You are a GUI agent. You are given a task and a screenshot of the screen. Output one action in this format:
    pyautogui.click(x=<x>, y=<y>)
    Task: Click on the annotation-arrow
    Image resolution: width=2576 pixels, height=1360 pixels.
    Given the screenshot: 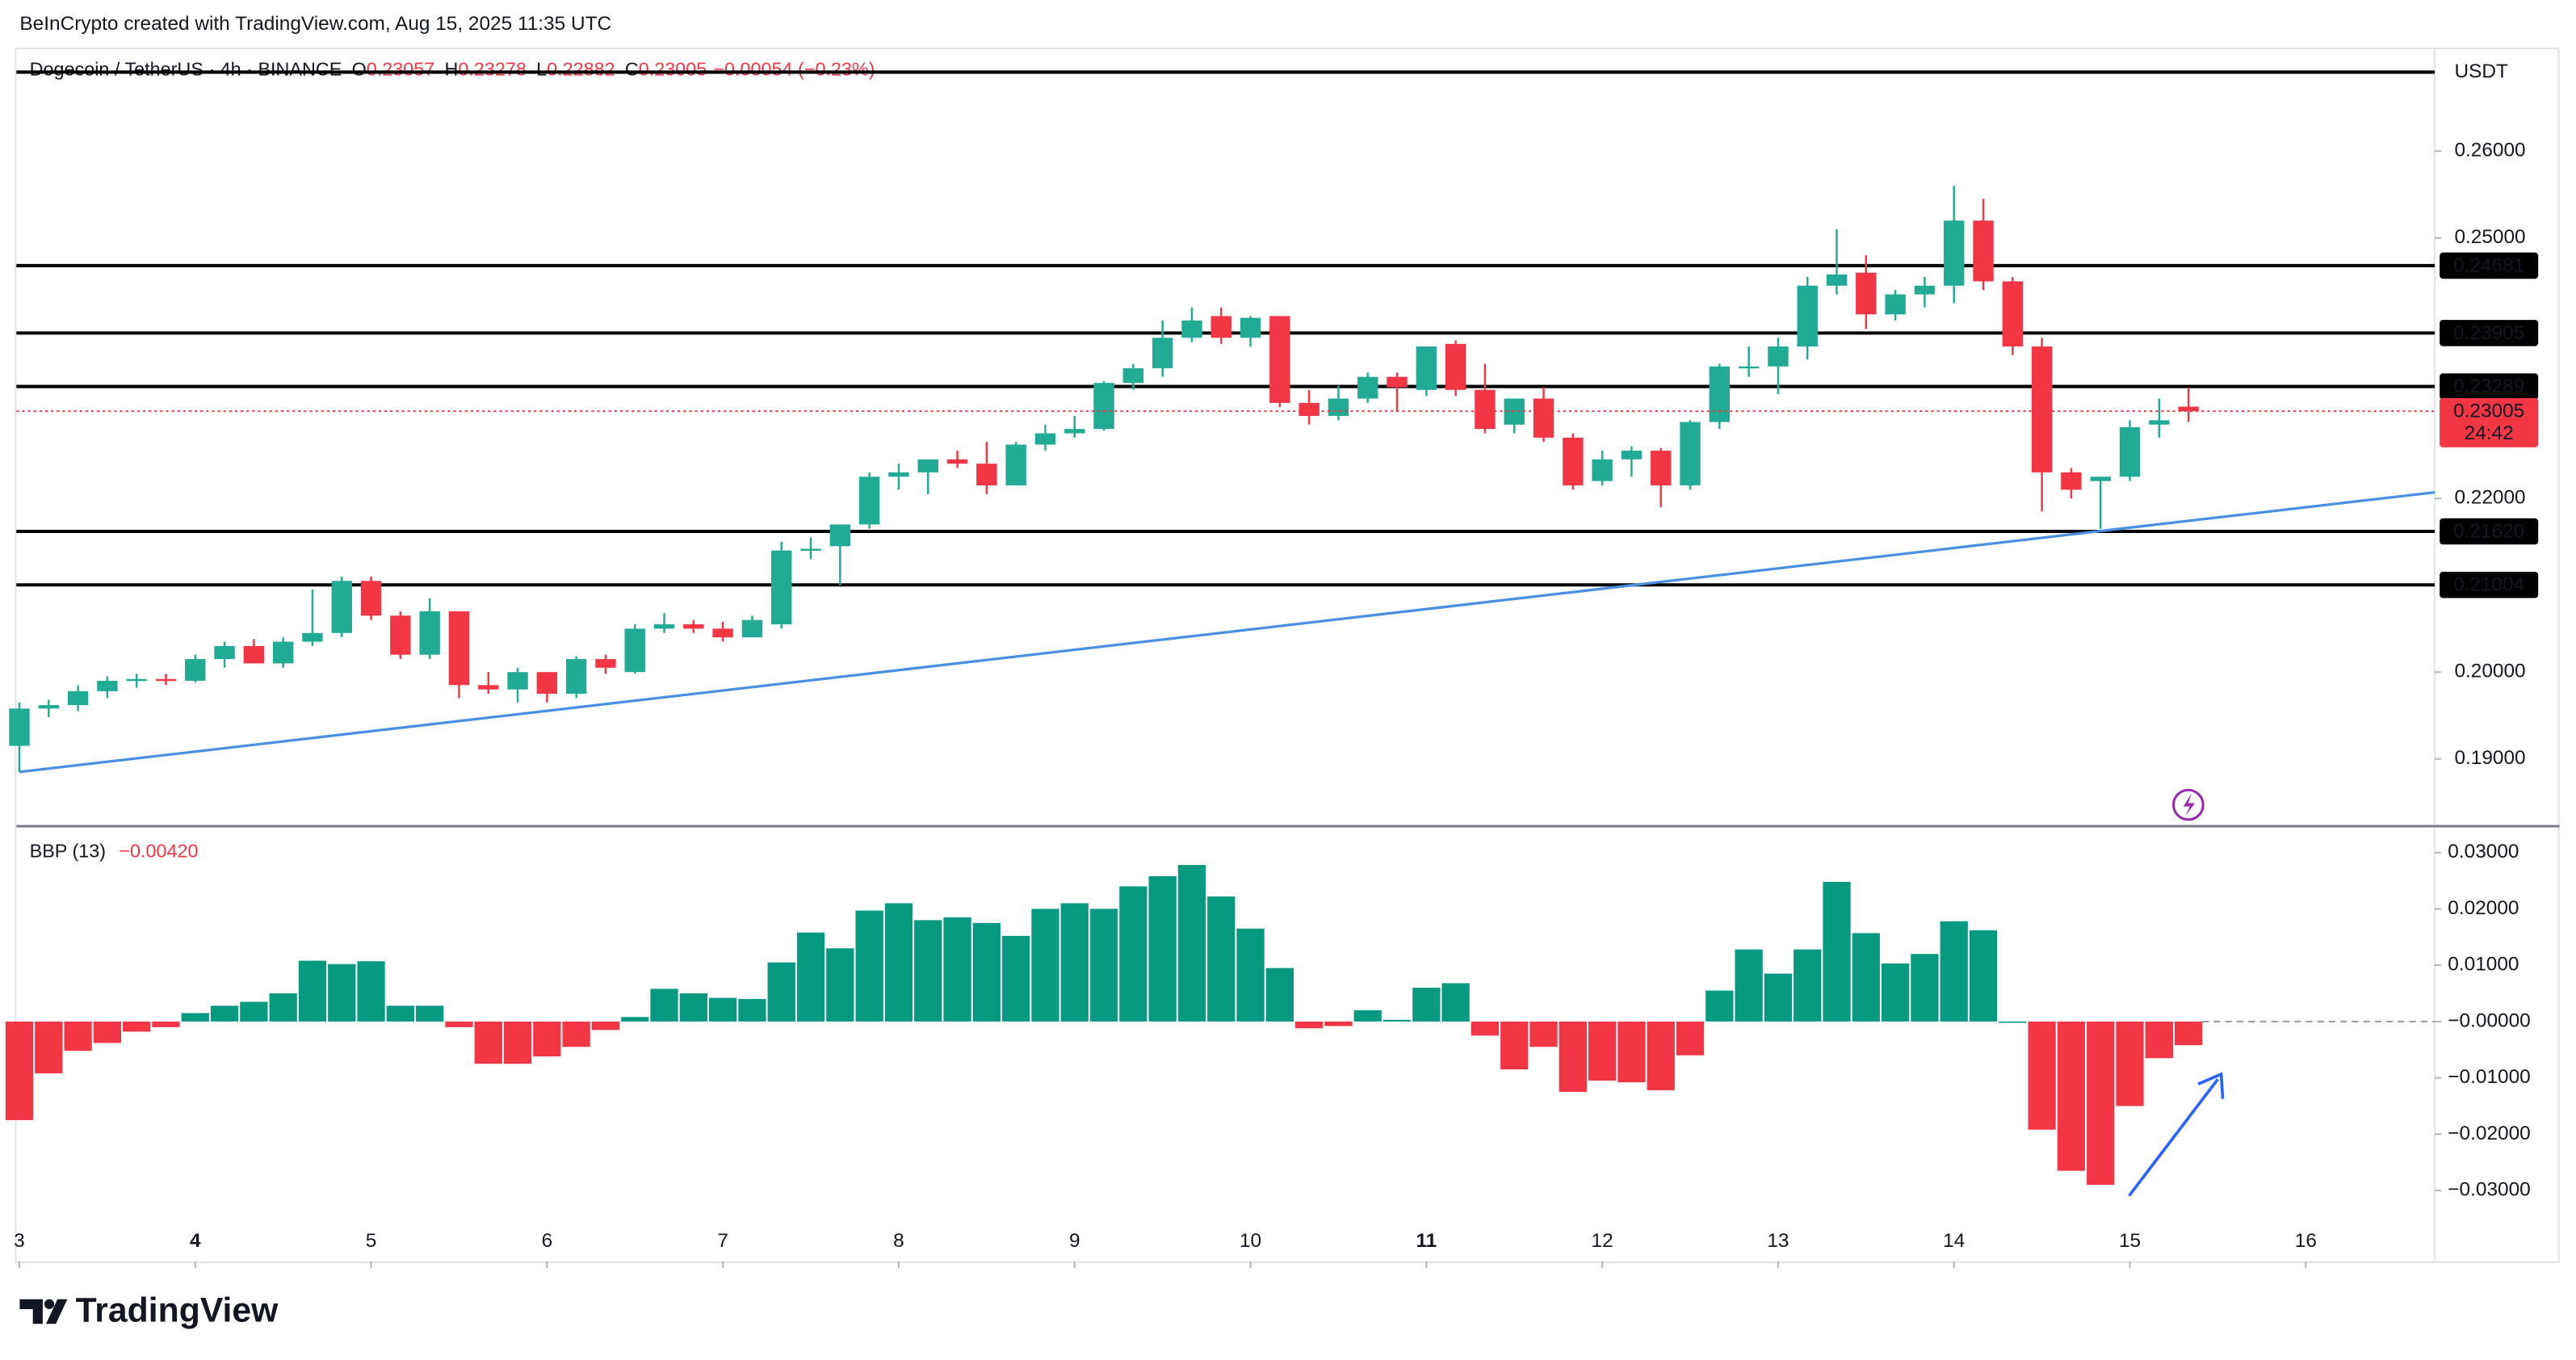 What is the action you would take?
    pyautogui.click(x=2176, y=1134)
    